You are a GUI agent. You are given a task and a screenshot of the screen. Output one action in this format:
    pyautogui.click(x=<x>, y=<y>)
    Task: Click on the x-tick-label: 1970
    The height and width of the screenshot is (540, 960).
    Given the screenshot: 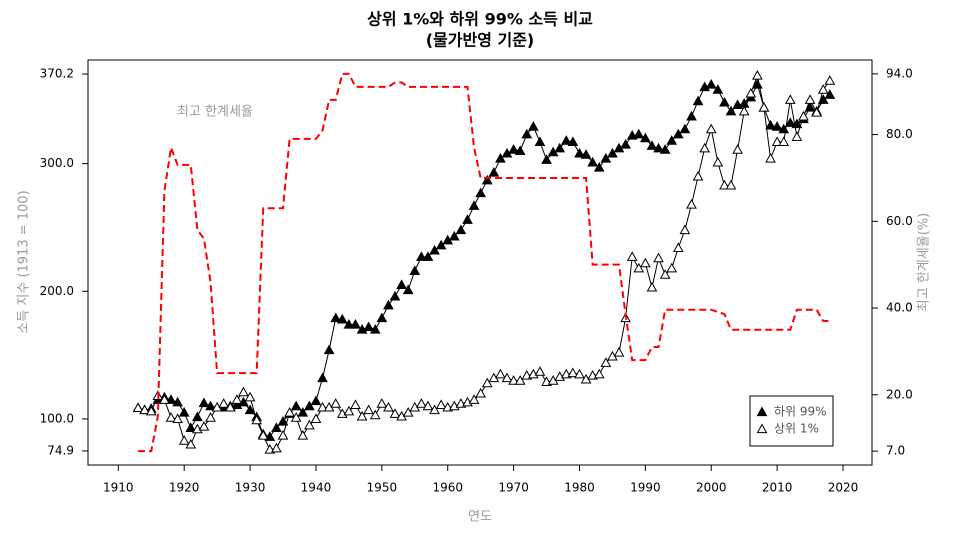 What is the action you would take?
    pyautogui.click(x=513, y=488)
    